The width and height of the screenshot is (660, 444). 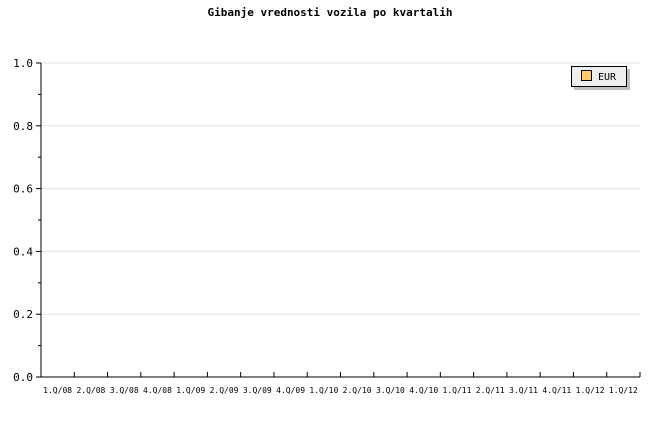 I want to click on x-tick-label: 4.Q/10, so click(x=423, y=390).